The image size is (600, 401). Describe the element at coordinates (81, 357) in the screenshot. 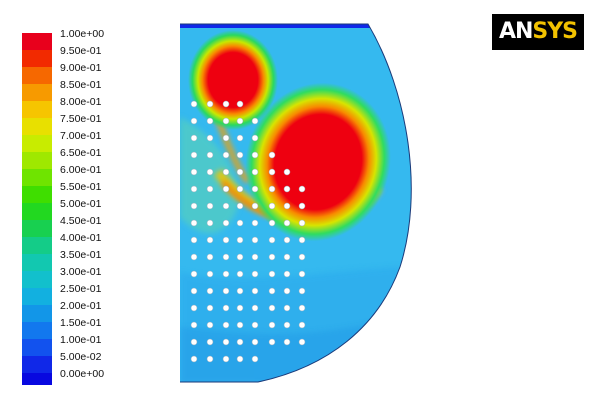

I see `legend-label: 5.00e-02` at that location.